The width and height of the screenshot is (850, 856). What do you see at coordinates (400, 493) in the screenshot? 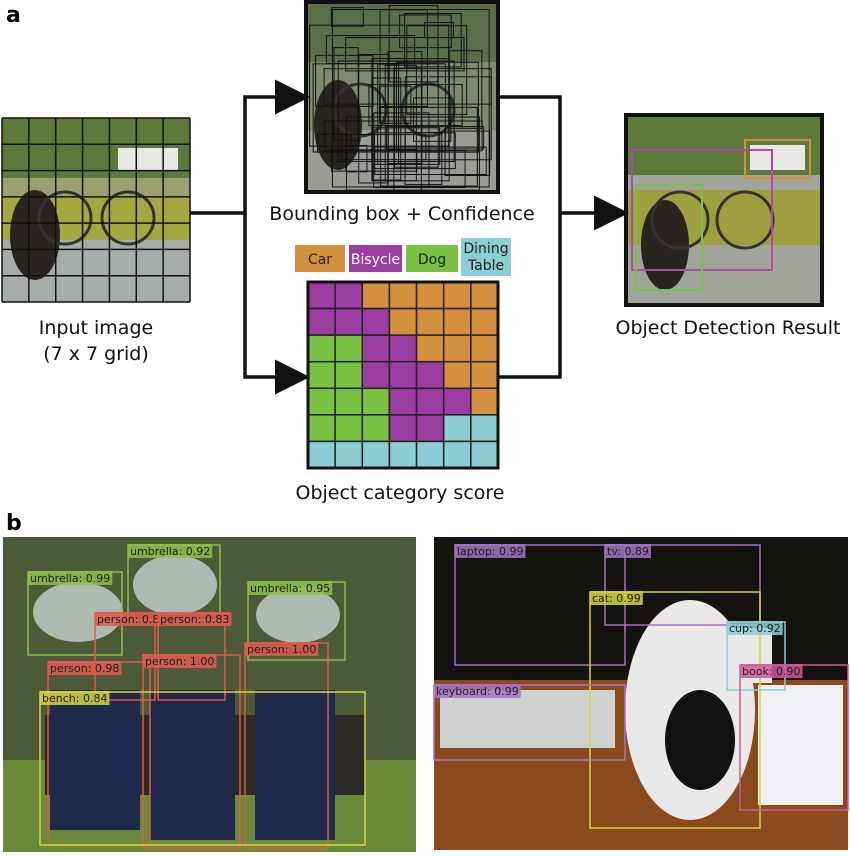
I see `caption: Object category score` at bounding box center [400, 493].